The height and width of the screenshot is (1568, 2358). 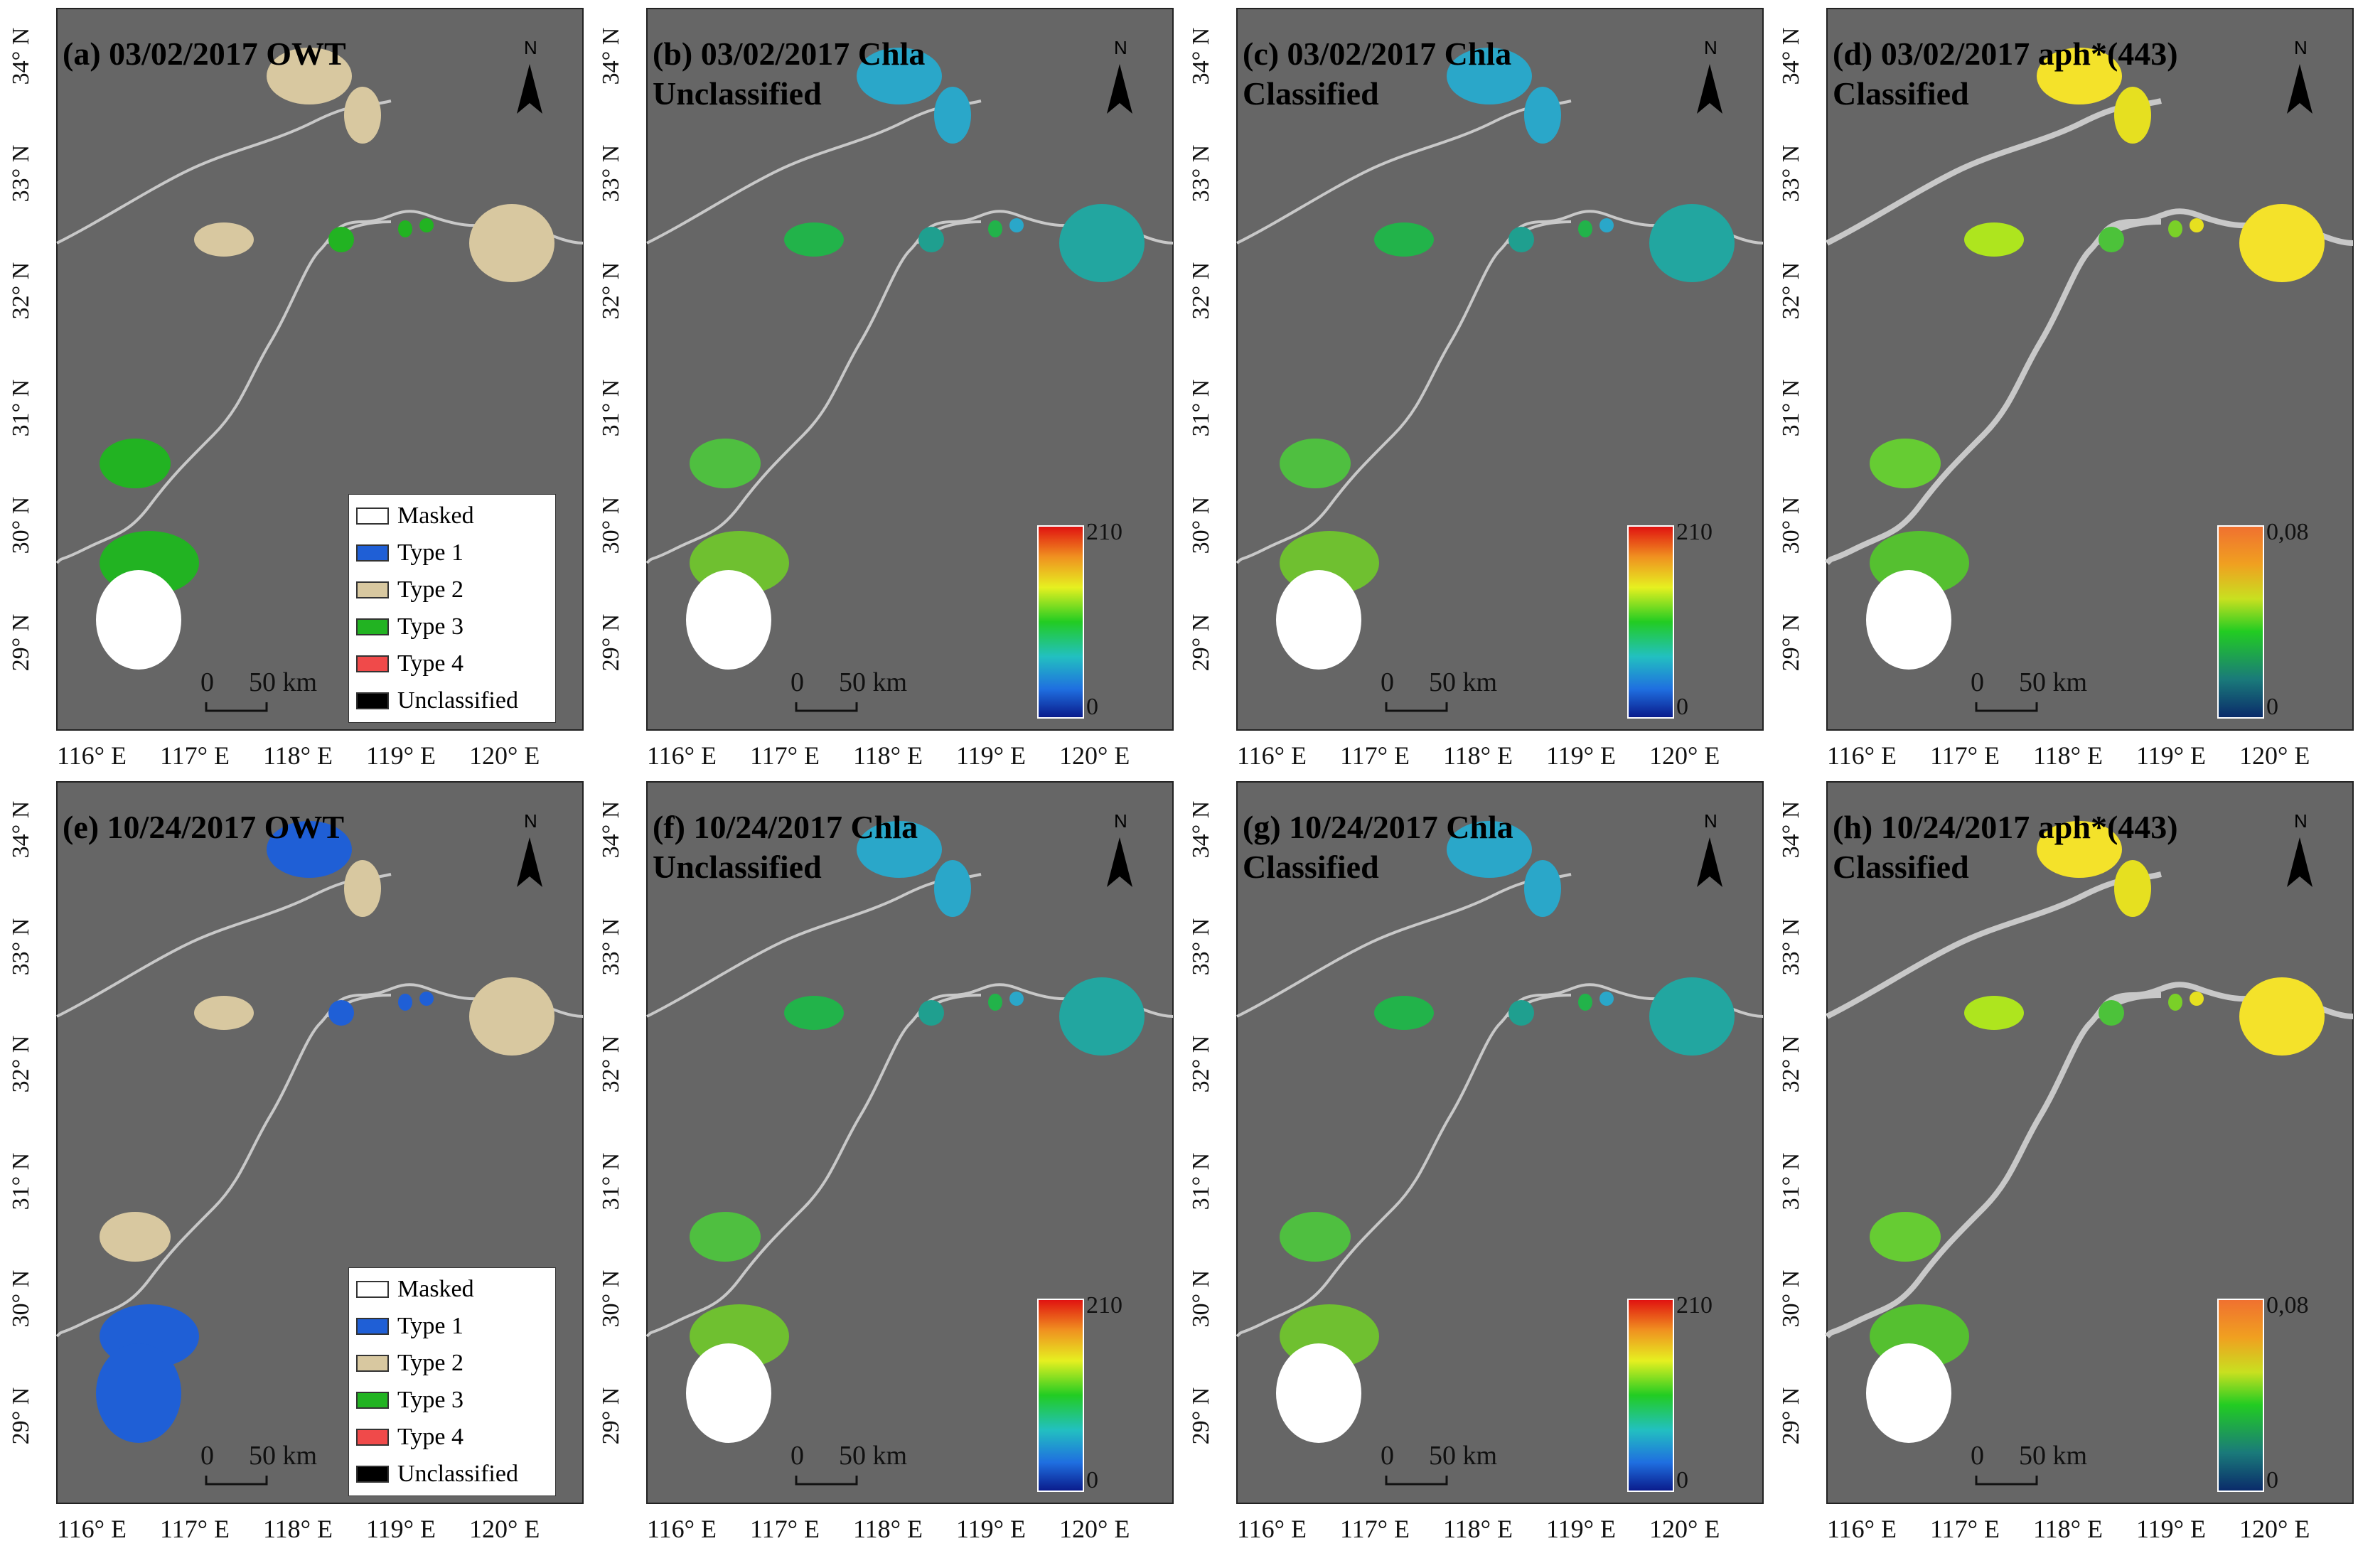 I want to click on panel-title-line1: (f) 10/24/2017 Chla, so click(x=785, y=827).